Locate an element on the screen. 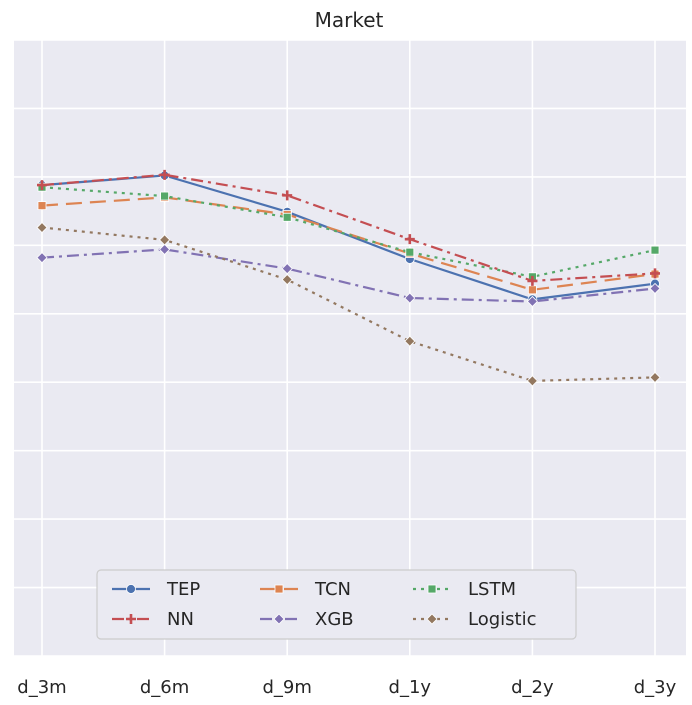 This screenshot has height=705, width=692. x-tick-label: d_9m is located at coordinates (286, 687).